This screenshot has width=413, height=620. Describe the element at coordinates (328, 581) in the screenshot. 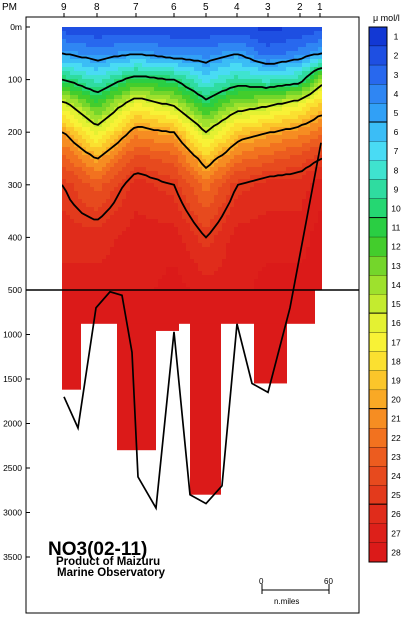

I see `scale-end: 60` at that location.